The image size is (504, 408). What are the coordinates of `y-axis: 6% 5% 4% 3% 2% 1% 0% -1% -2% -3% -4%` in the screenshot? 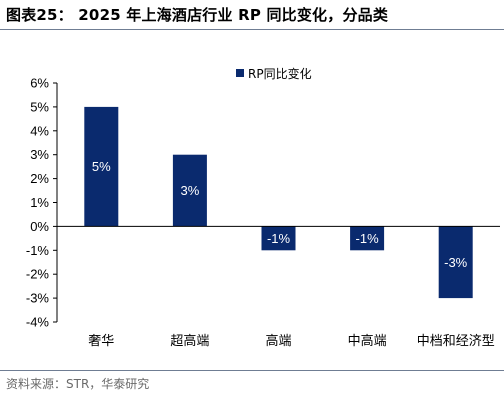 It's located at (42, 203).